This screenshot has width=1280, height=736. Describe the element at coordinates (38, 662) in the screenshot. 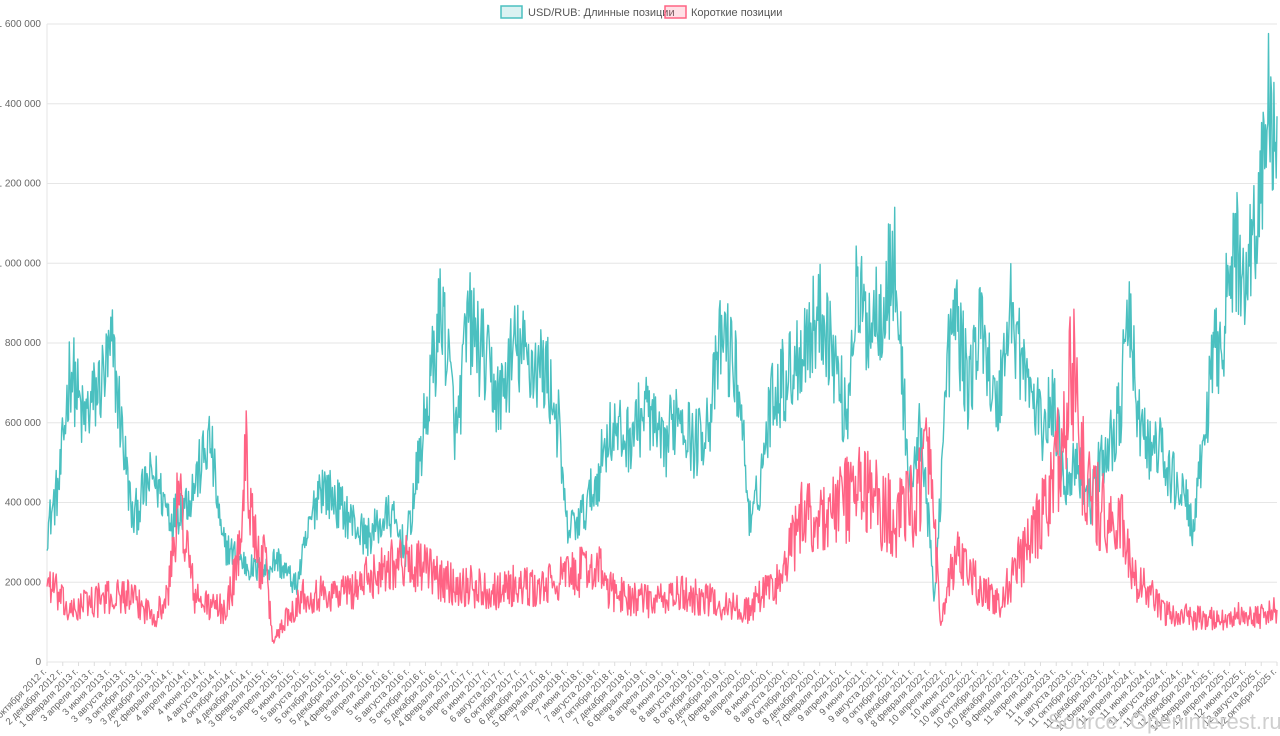

I see `y-tick-label: 0` at that location.